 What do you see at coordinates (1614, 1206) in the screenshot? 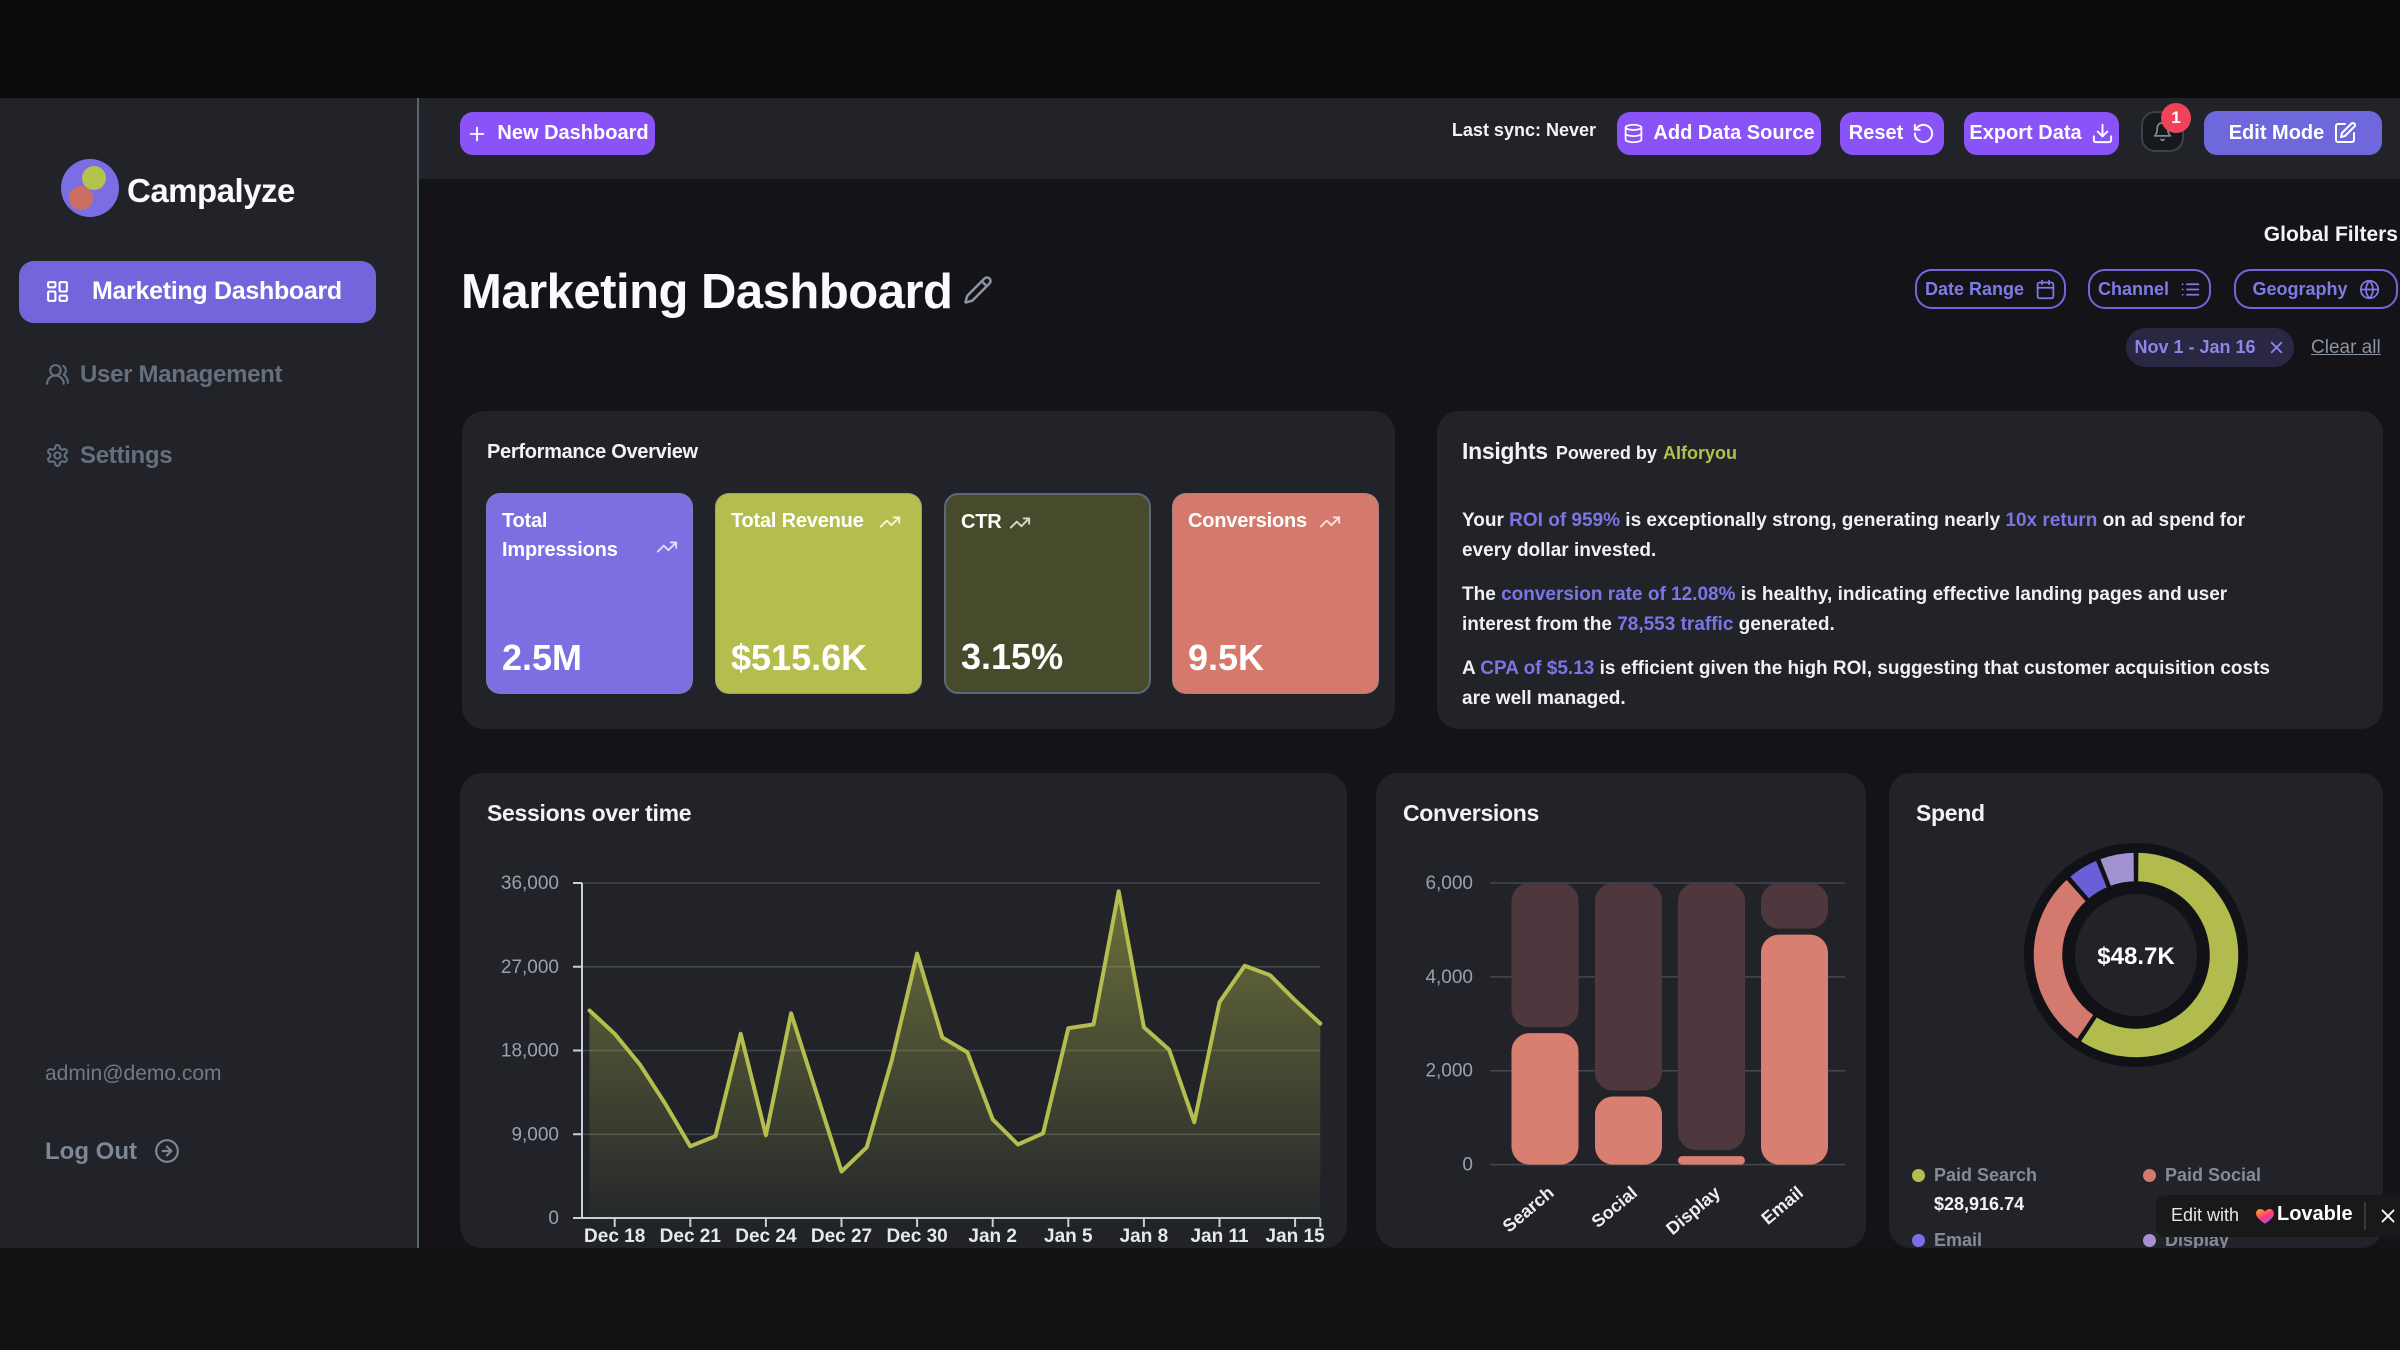
I see `svg-text: Social` at bounding box center [1614, 1206].